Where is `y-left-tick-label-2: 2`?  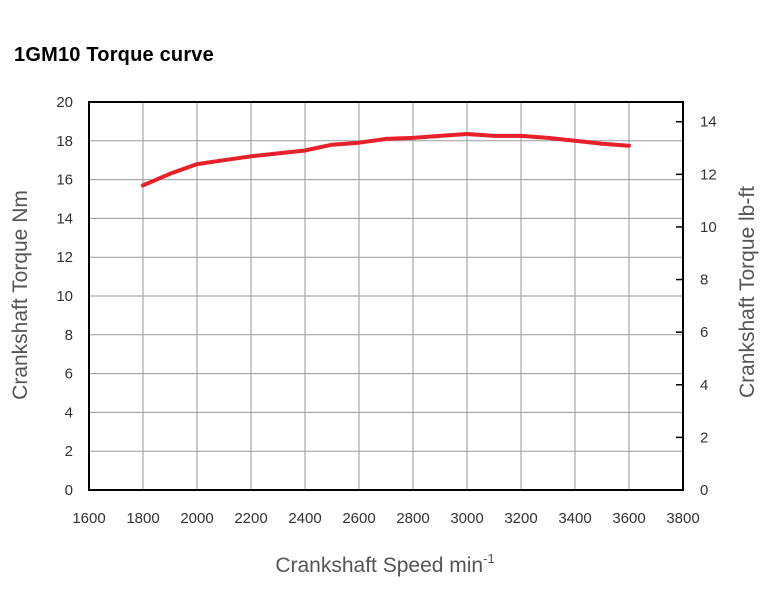 y-left-tick-label-2: 2 is located at coordinates (69, 451).